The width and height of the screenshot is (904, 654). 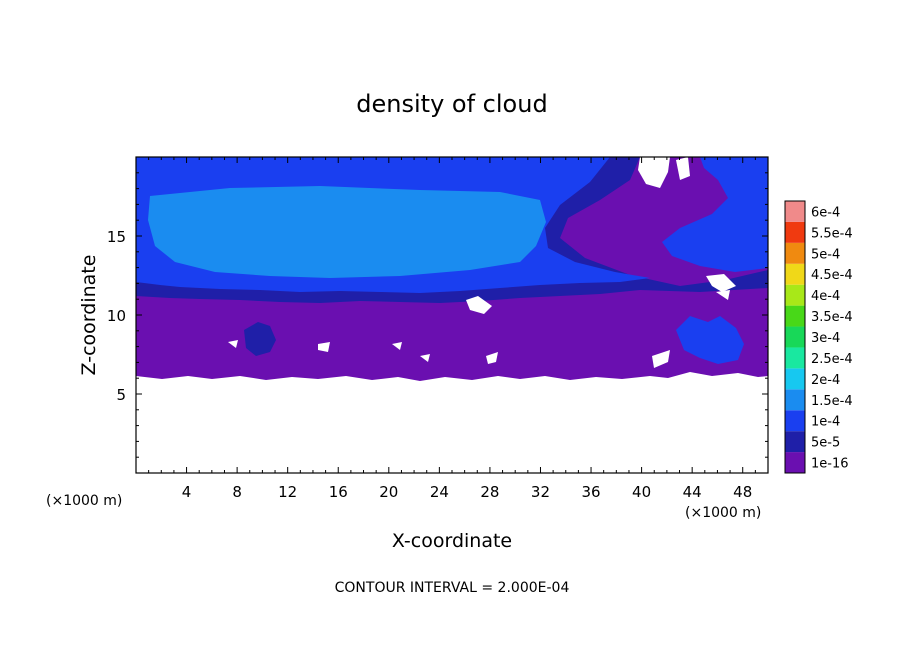 I want to click on x-tick-label: 28, so click(x=489, y=492).